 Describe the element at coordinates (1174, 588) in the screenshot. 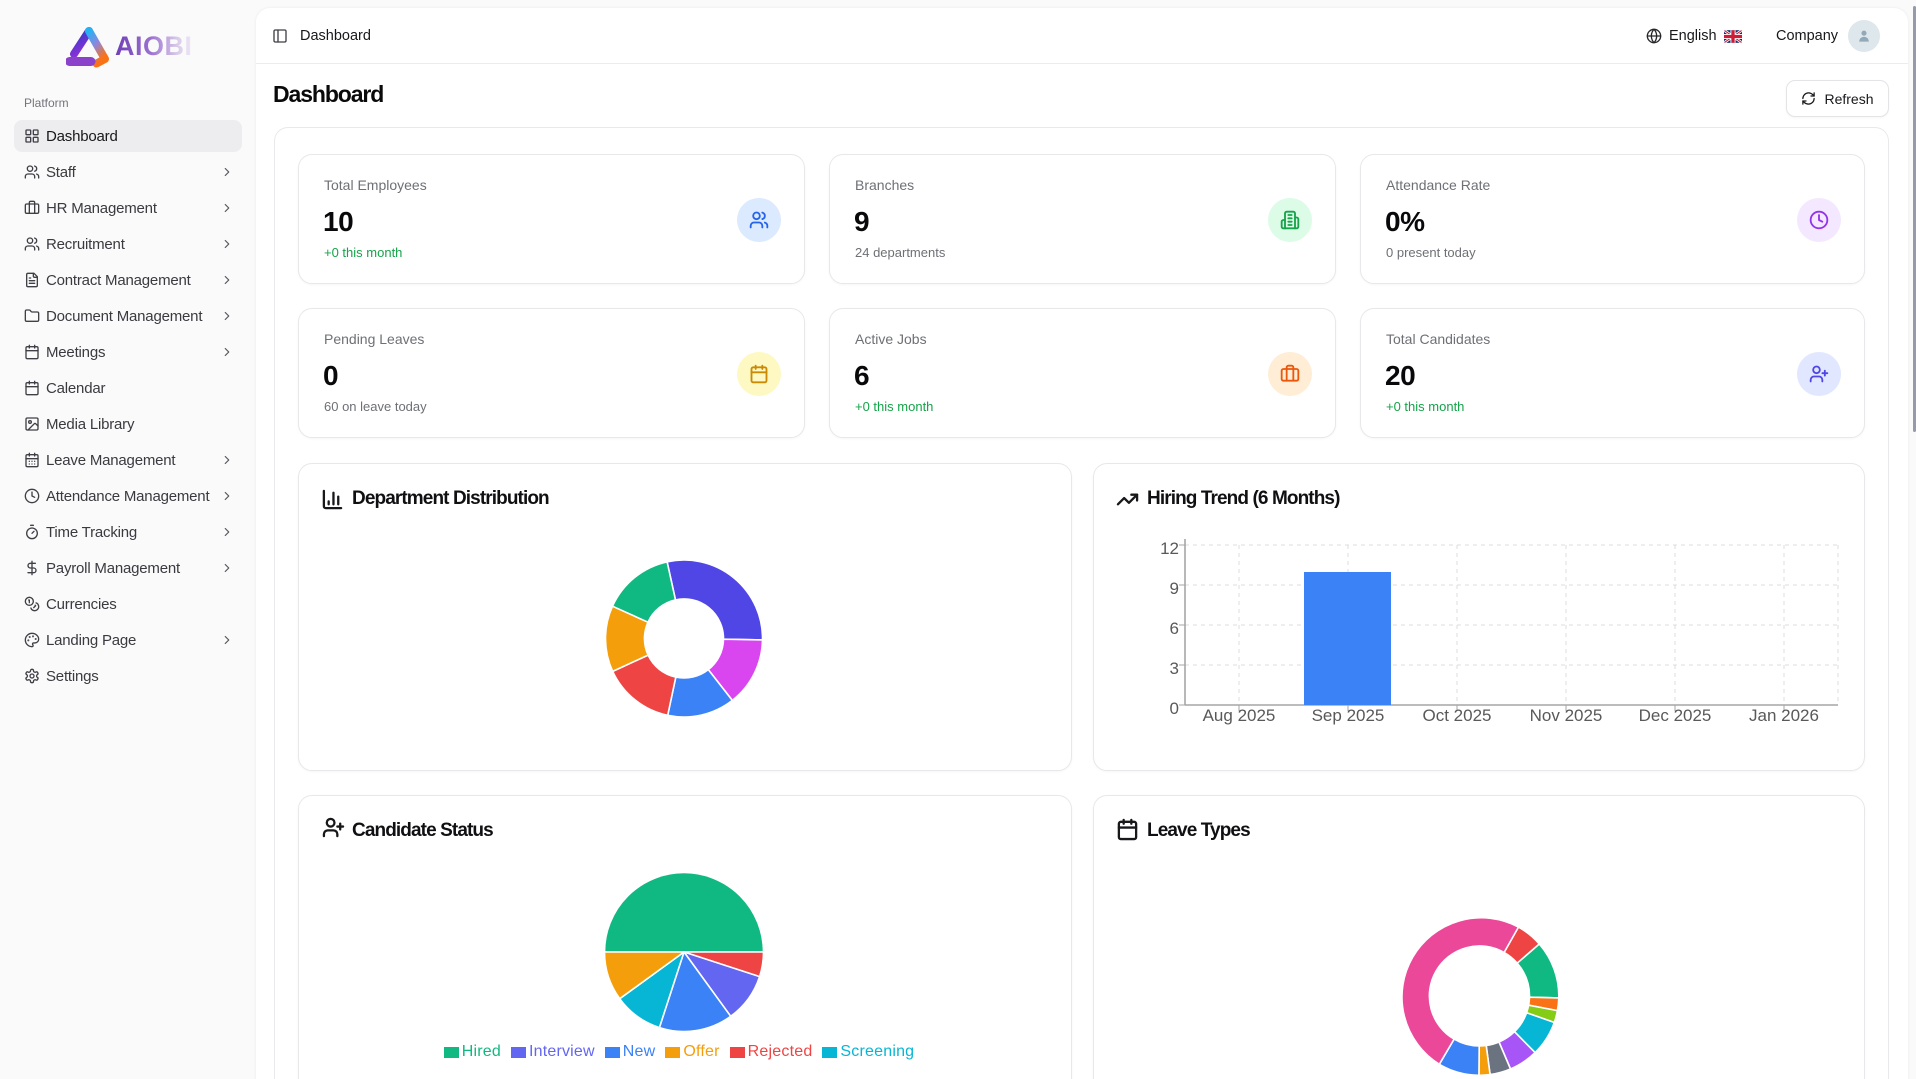

I see `svg-text: 9` at that location.